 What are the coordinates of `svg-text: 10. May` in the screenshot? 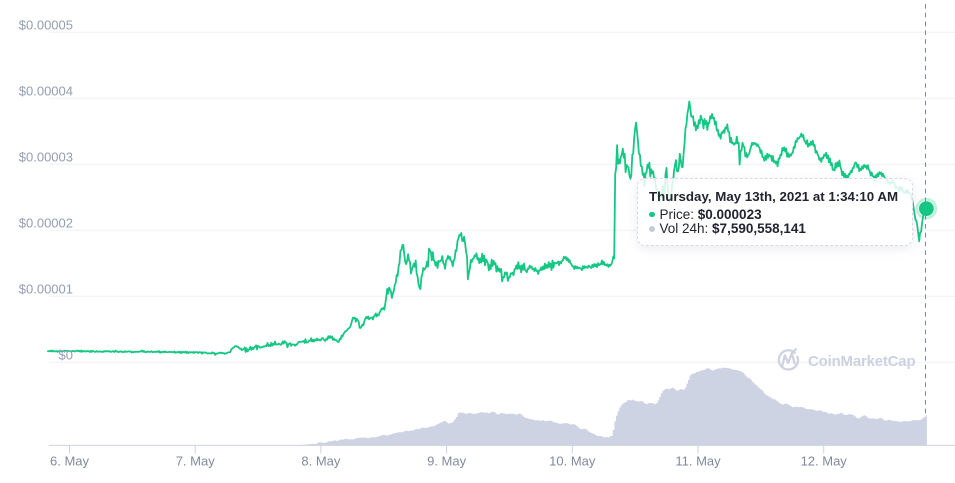 It's located at (572, 460).